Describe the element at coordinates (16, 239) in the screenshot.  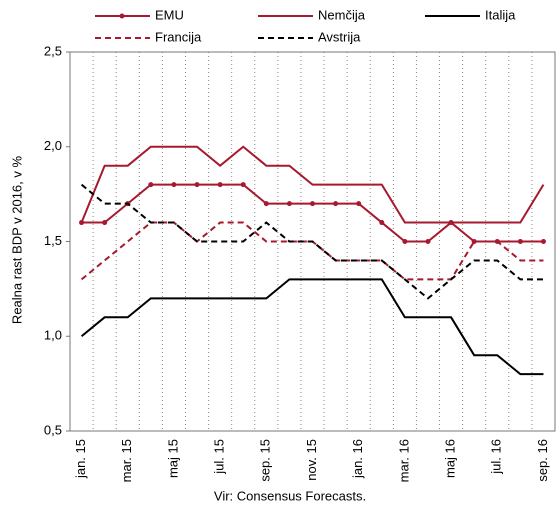
I see `y-axis-label: Realna rast BDP v 2016, v %` at that location.